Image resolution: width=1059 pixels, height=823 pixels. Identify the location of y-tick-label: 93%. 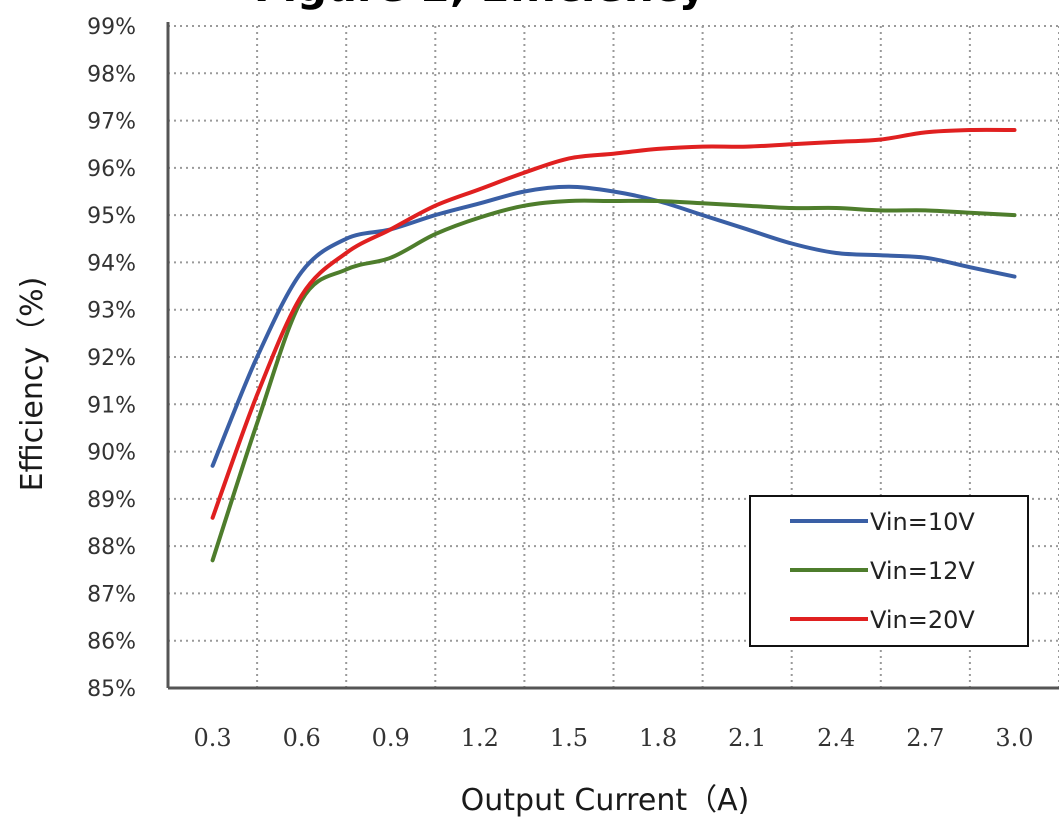
(111, 311).